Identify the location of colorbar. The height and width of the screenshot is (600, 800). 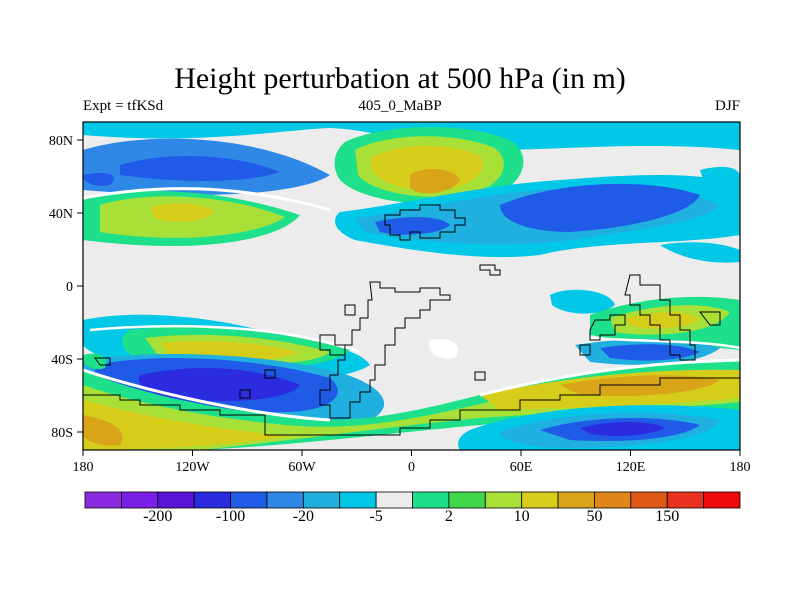
(412, 500).